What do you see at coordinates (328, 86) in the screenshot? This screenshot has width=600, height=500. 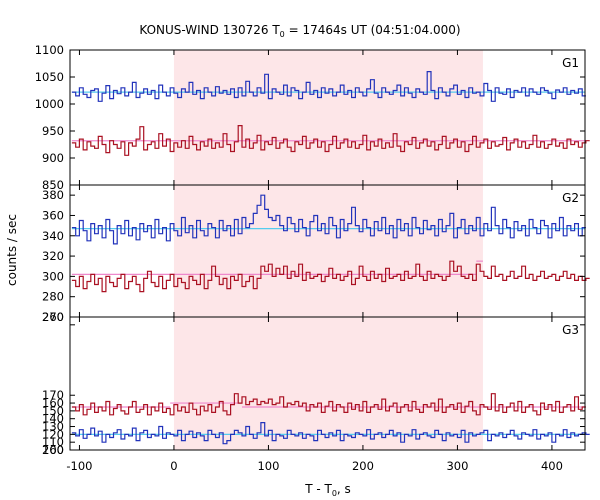 I see `series-g1-blue` at bounding box center [328, 86].